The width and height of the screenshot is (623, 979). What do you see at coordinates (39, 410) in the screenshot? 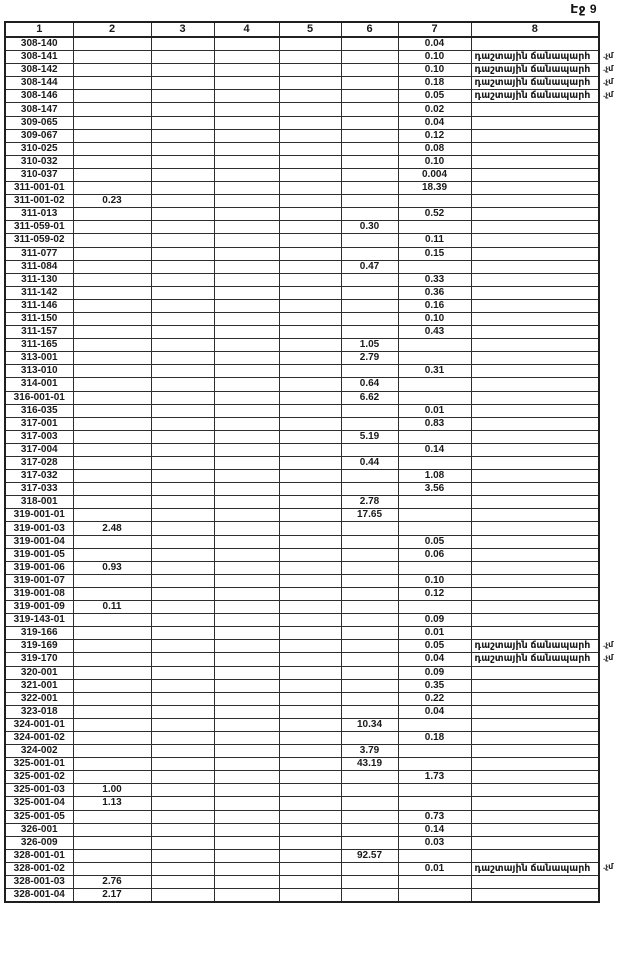
I see `parcel-code-cell: 316-035` at bounding box center [39, 410].